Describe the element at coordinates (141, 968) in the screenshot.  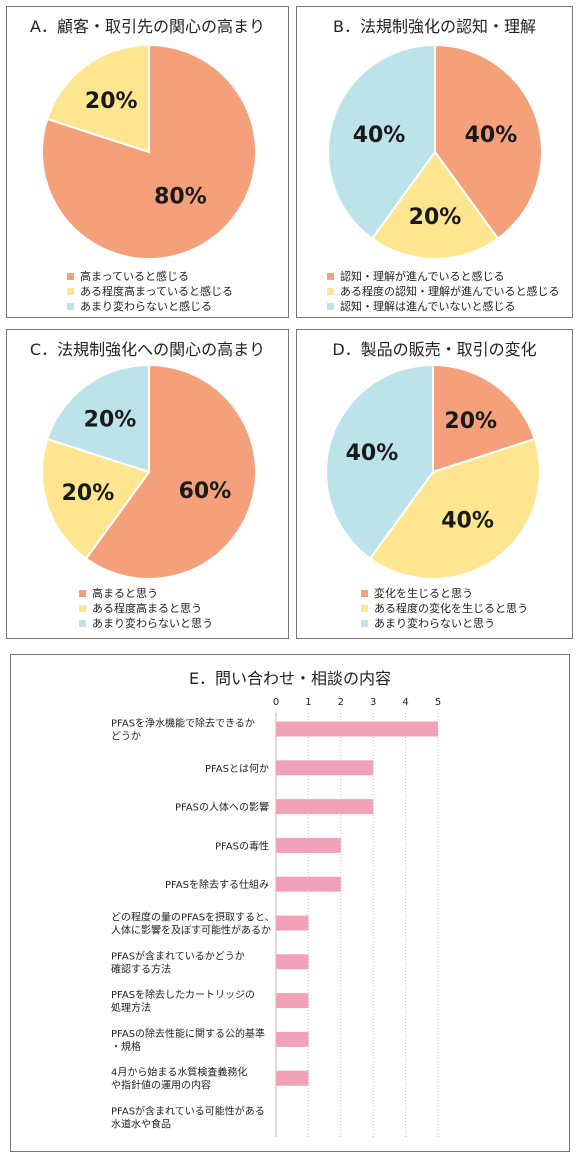
I see `category-label: 確認する方法` at that location.